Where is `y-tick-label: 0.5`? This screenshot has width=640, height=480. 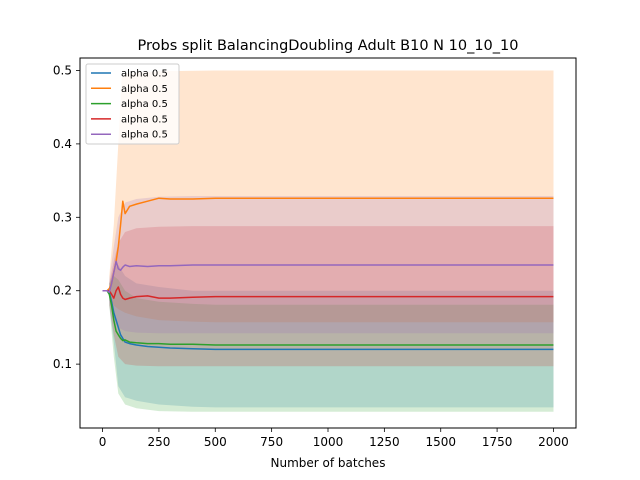
y-tick-label: 0.5 is located at coordinates (62, 70).